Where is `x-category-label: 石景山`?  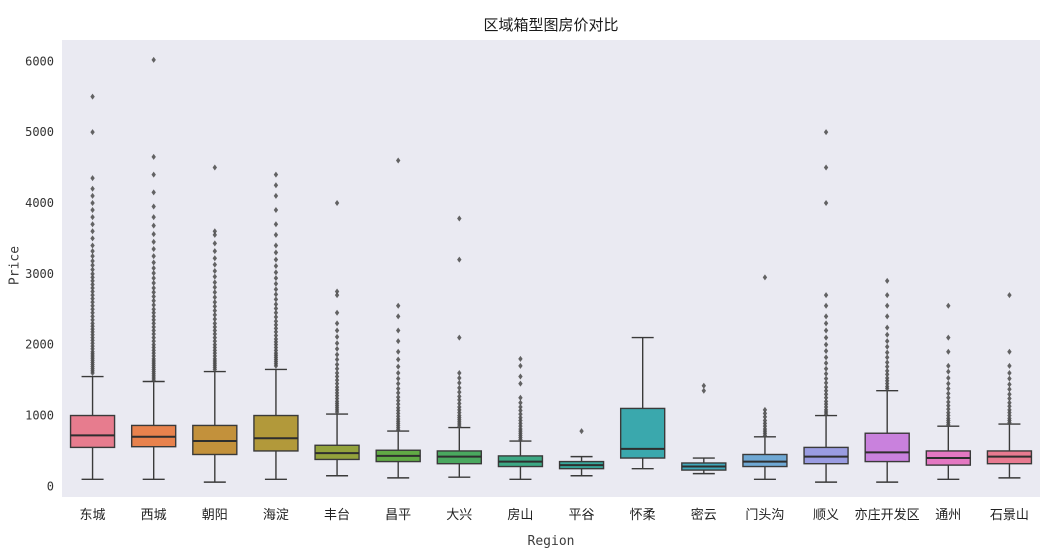 x-category-label: 石景山 is located at coordinates (1009, 515).